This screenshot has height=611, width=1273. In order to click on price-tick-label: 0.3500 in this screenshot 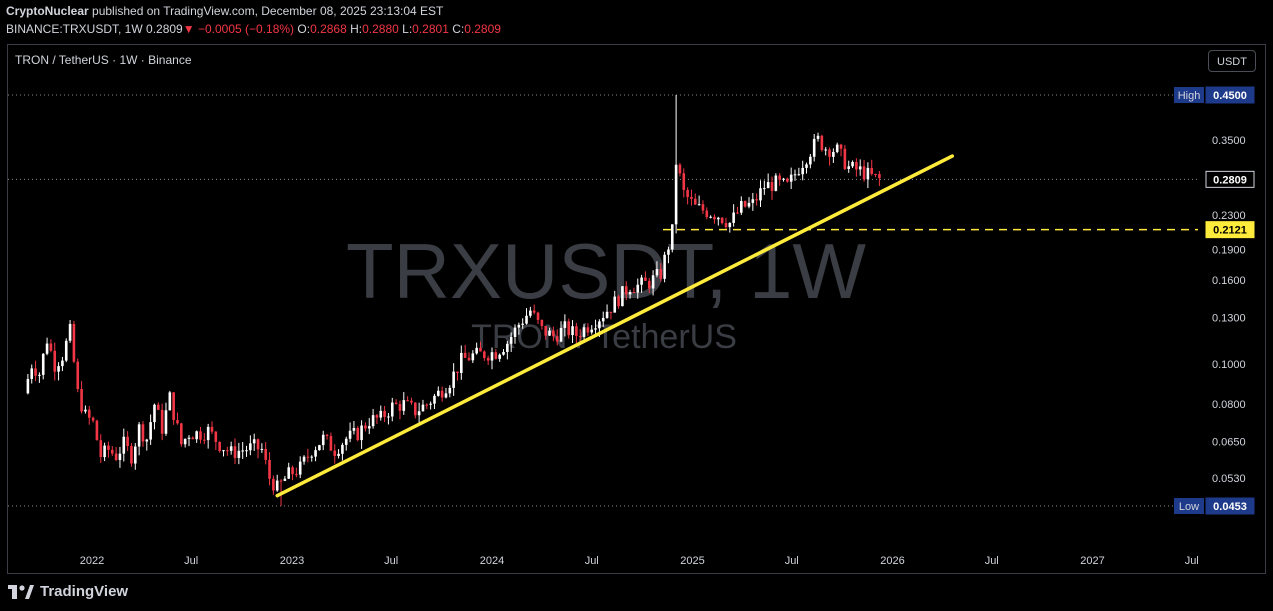, I will do `click(1229, 141)`.